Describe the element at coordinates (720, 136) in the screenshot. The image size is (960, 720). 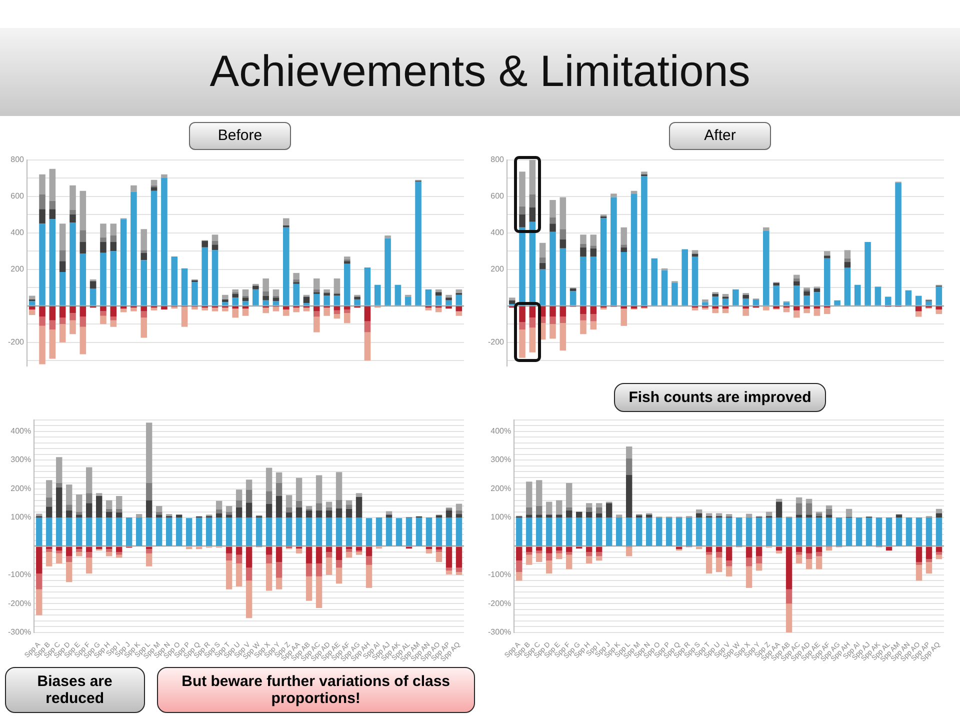
I see `chart-subtitle: After` at that location.